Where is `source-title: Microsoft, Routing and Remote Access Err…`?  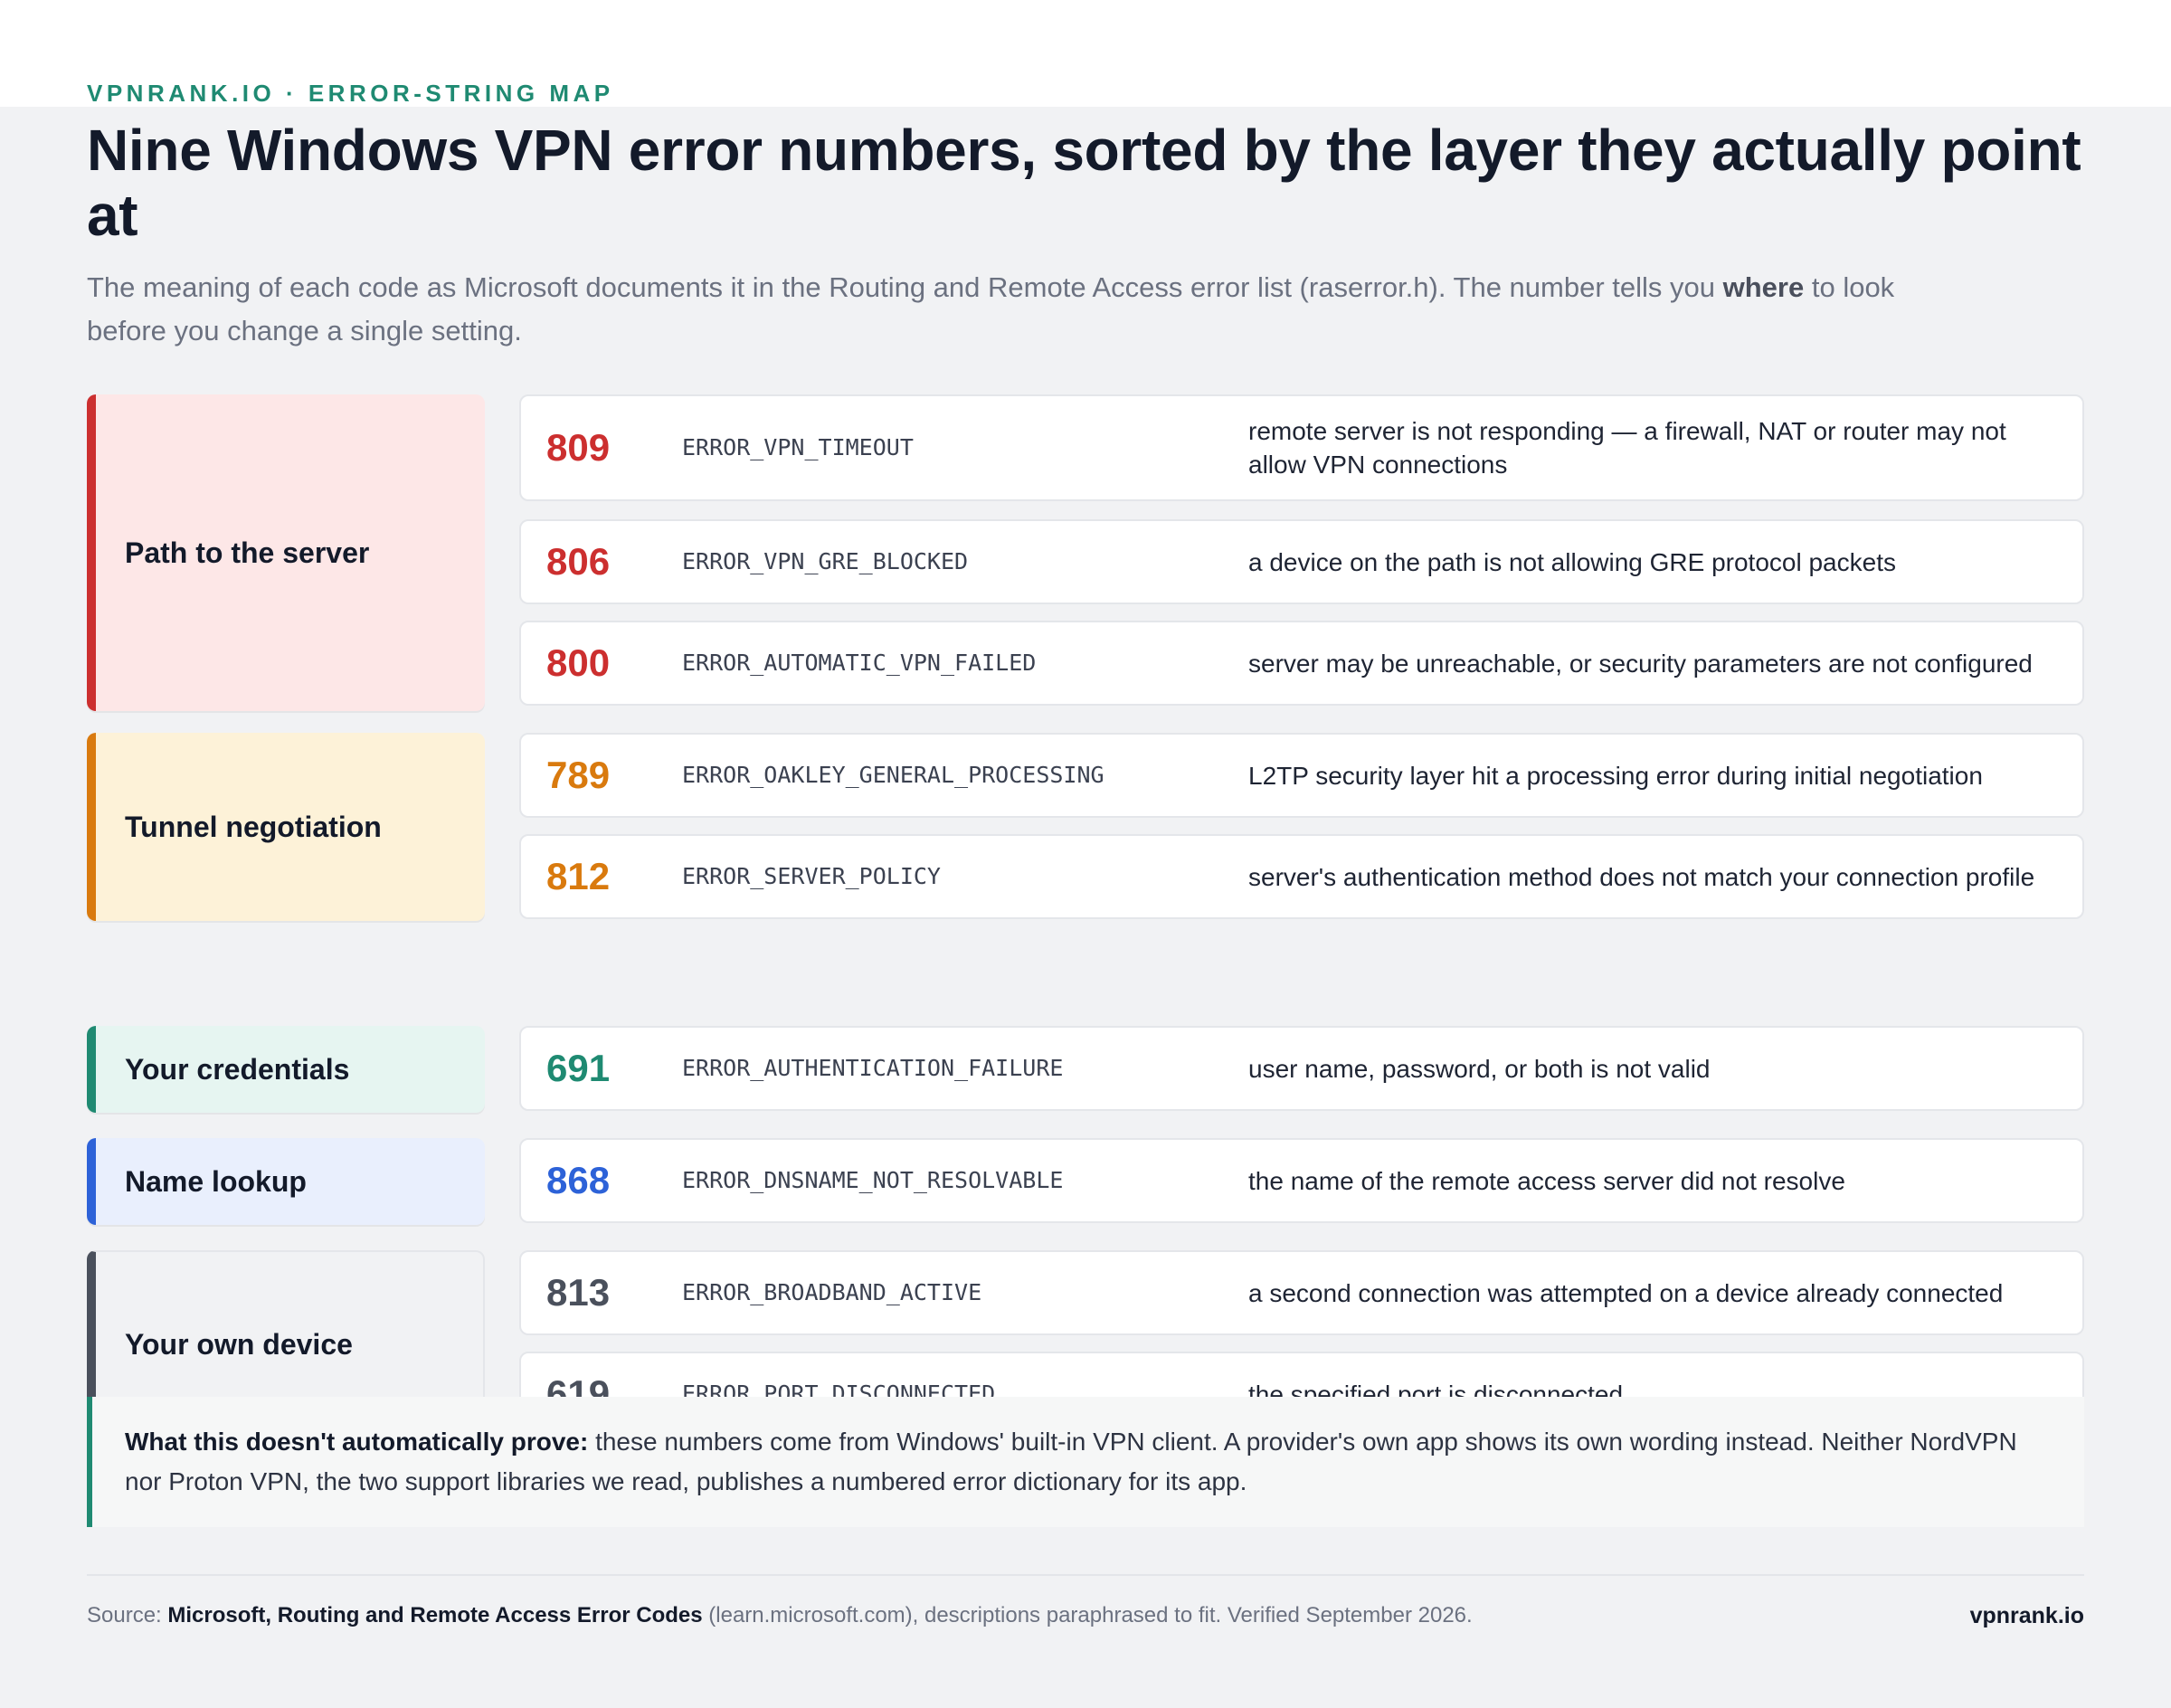
source-title: Microsoft, Routing and Remote Access Err… is located at coordinates (435, 1615).